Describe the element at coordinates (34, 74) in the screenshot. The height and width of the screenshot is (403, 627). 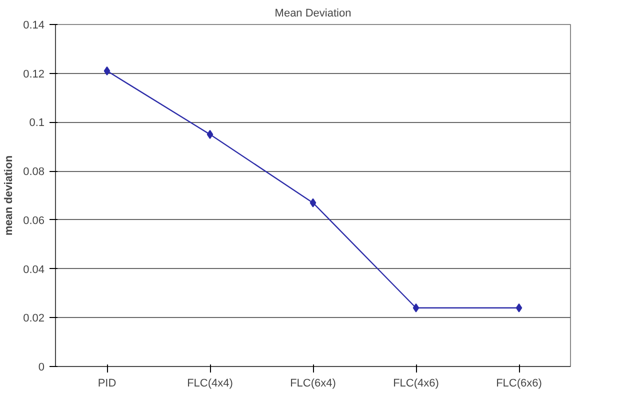
I see `y-tick-label: 0.12` at that location.